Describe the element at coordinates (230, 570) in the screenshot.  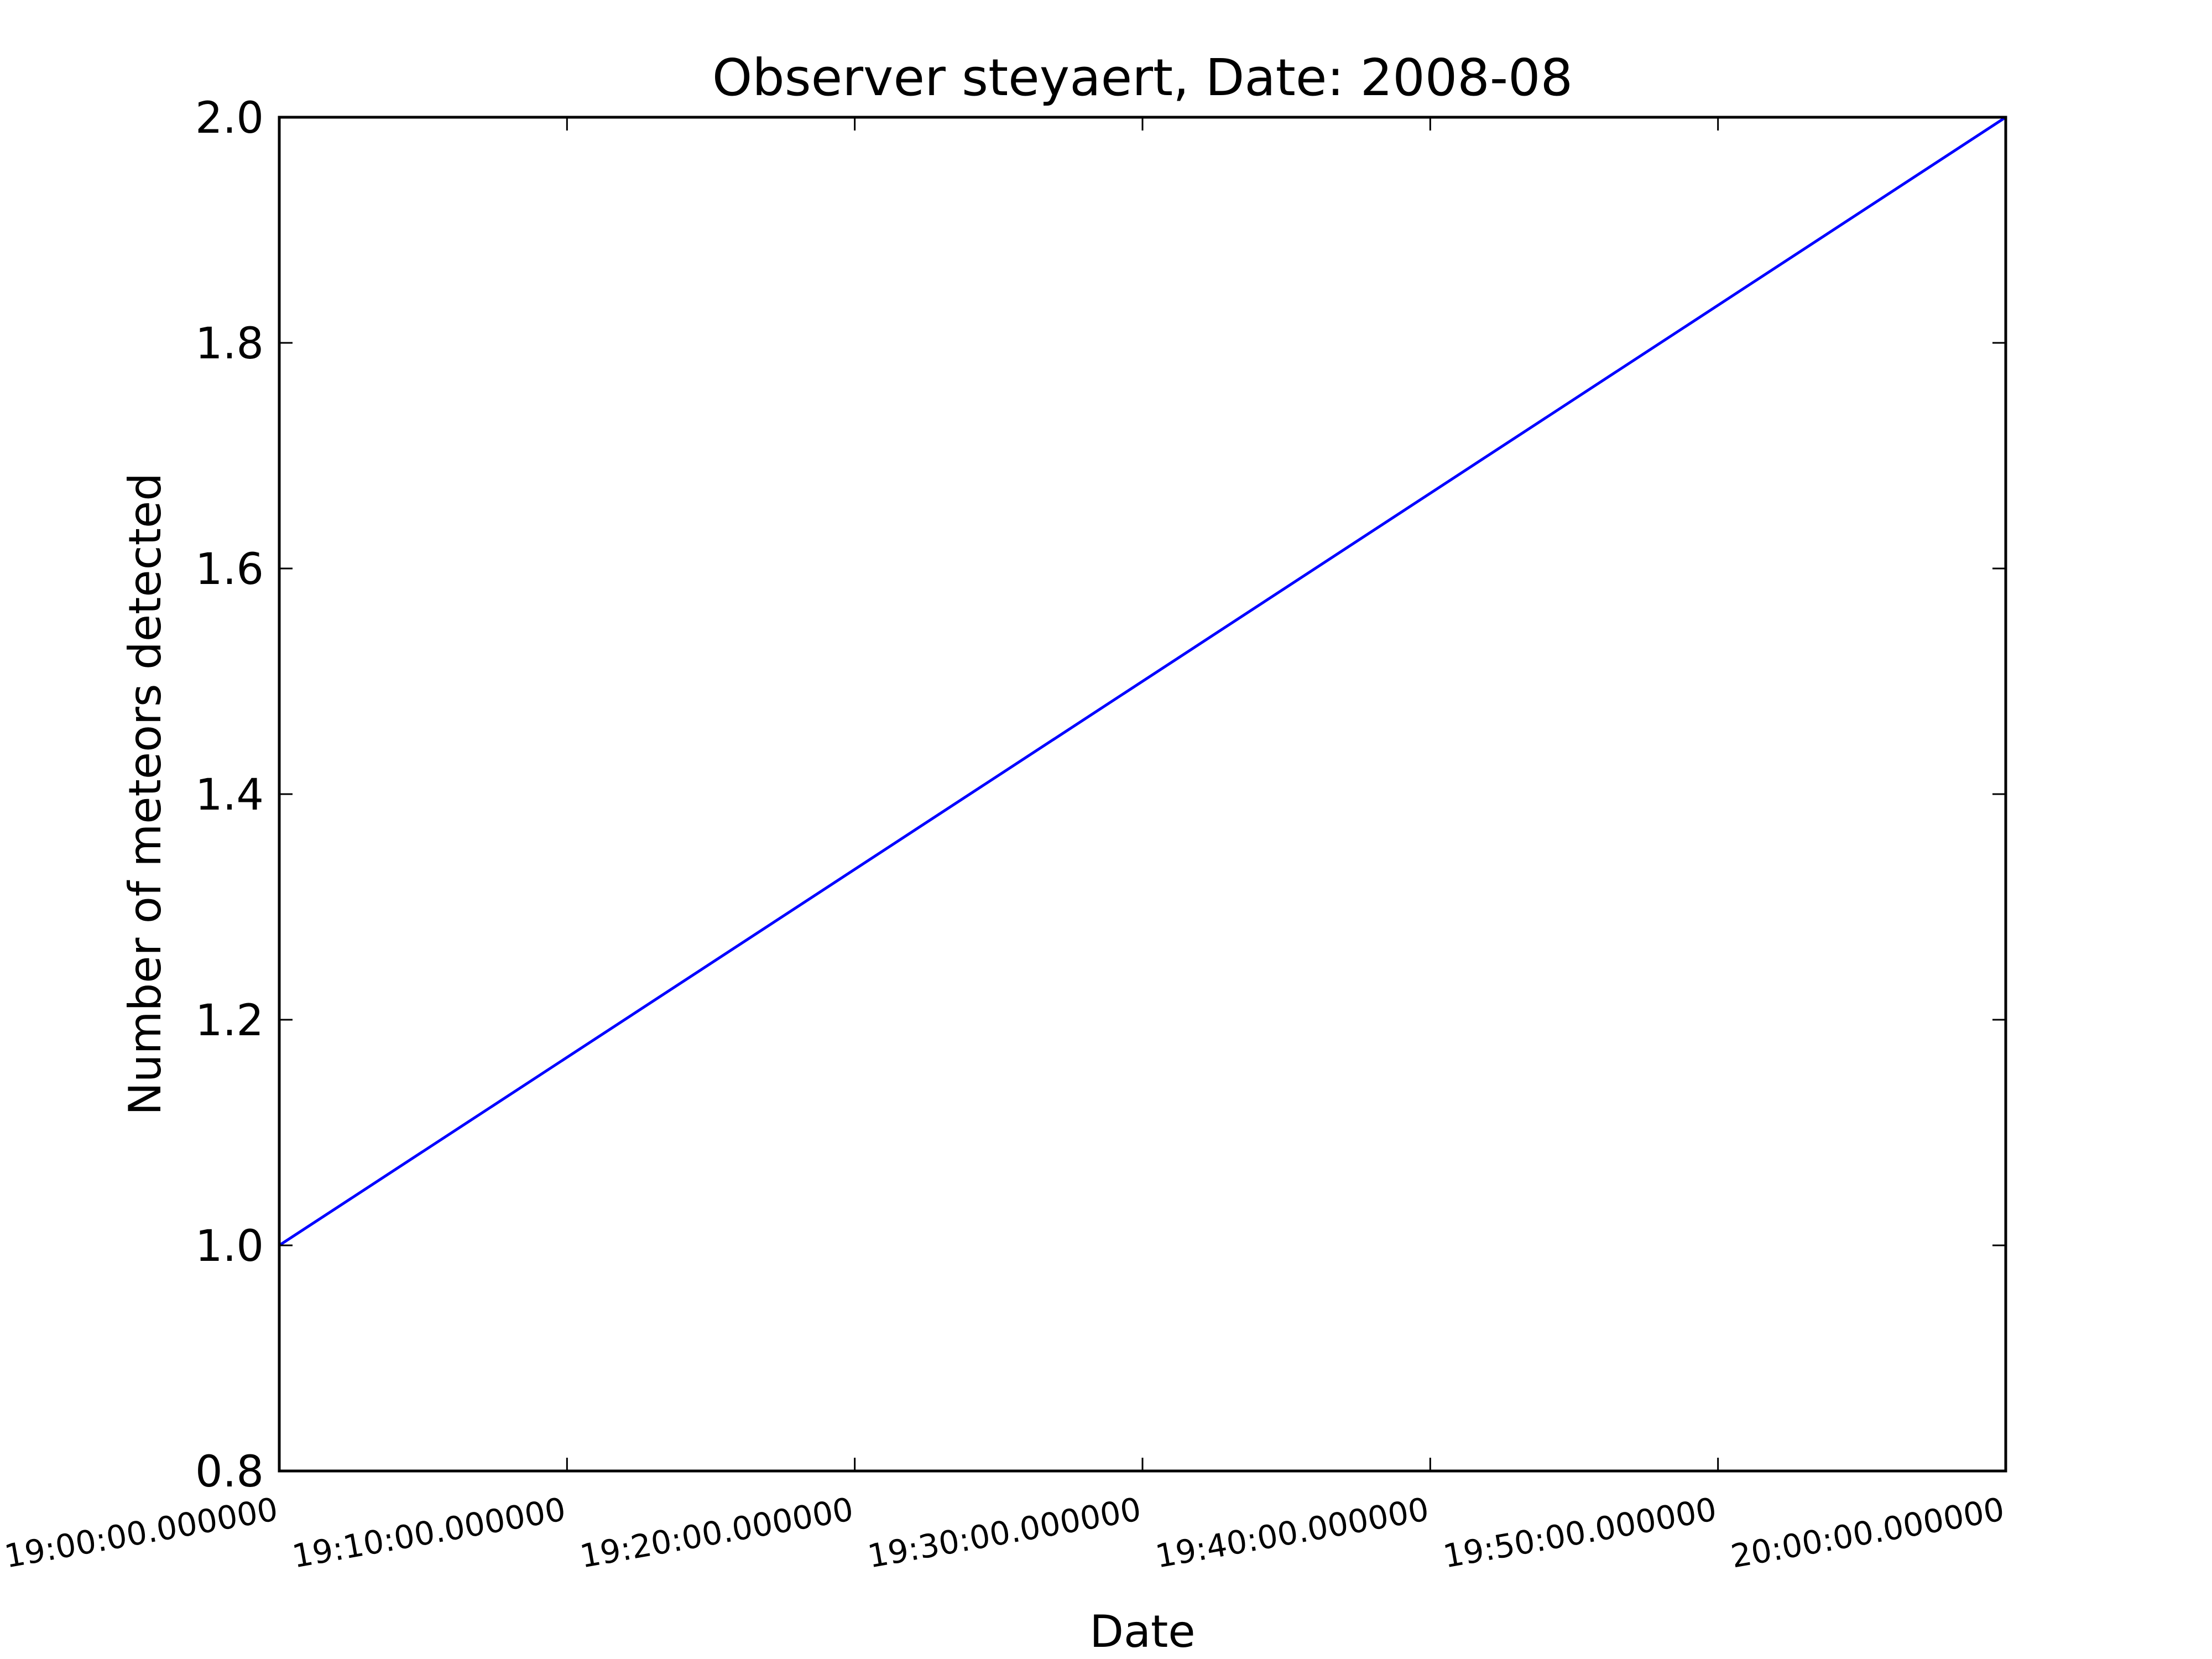
I see `y-tick-label: 1.6` at that location.